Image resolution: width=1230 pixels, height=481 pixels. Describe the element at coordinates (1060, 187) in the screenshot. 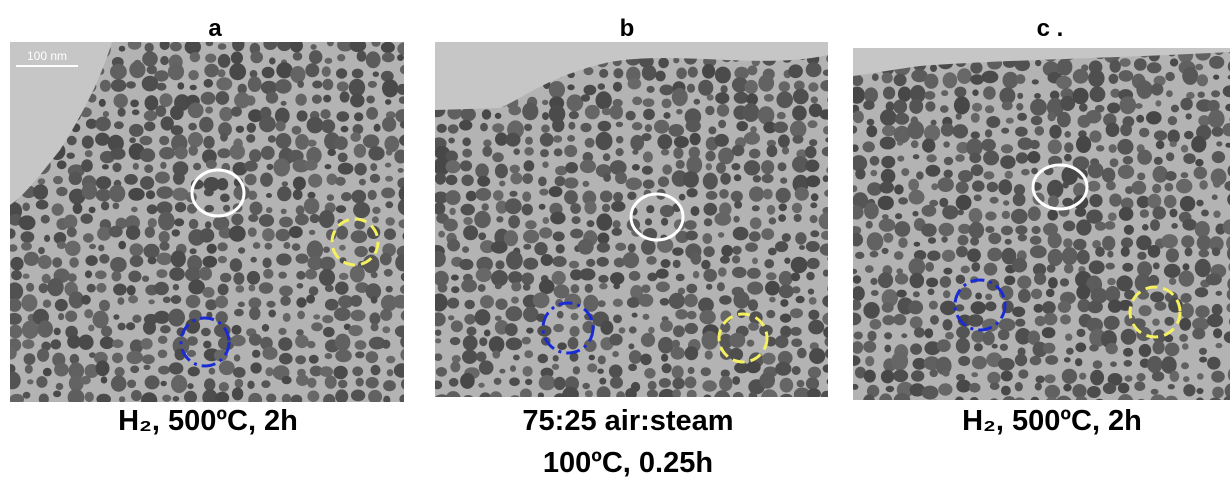

I see `circle-white` at that location.